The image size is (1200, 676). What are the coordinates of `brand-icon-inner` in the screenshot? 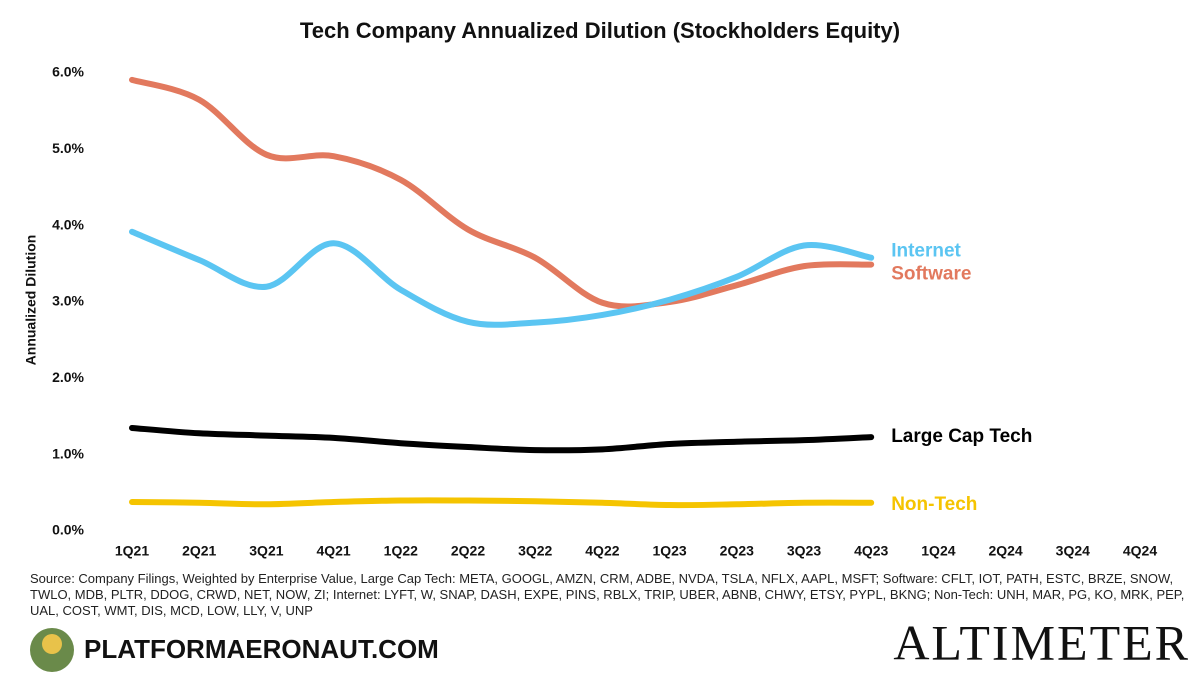 It's located at (52, 644).